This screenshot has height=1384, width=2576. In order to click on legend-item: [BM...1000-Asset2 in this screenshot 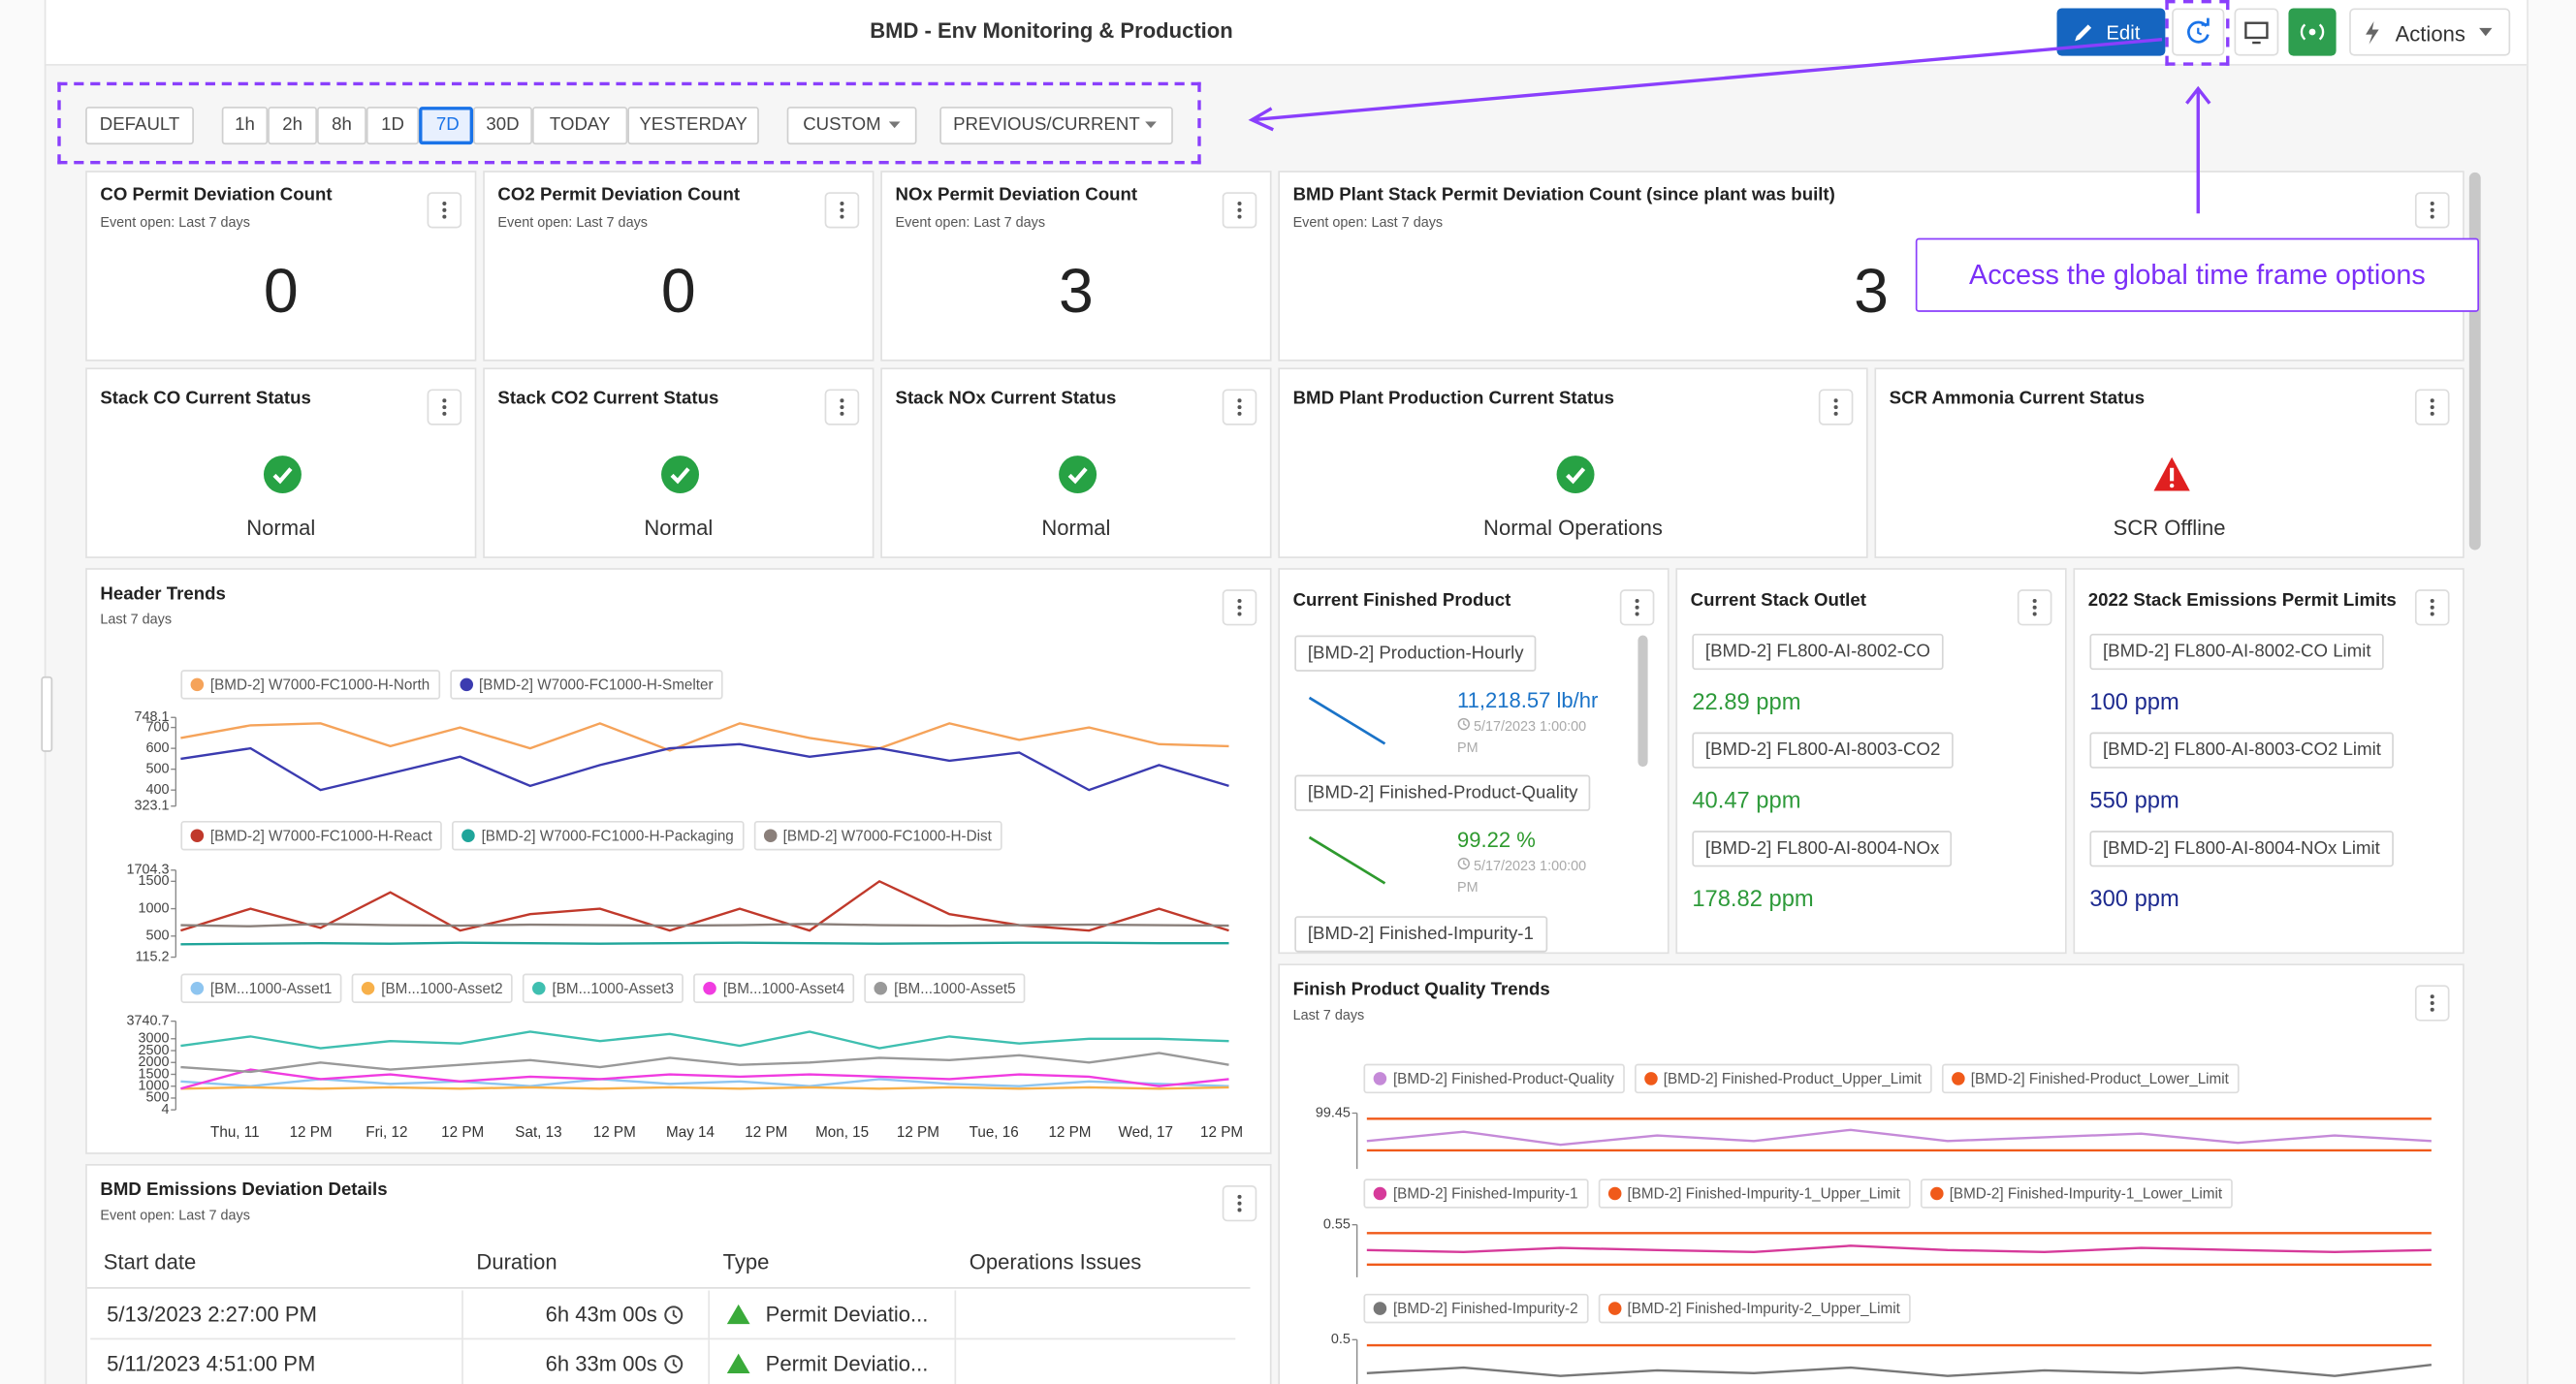, I will do `click(432, 988)`.